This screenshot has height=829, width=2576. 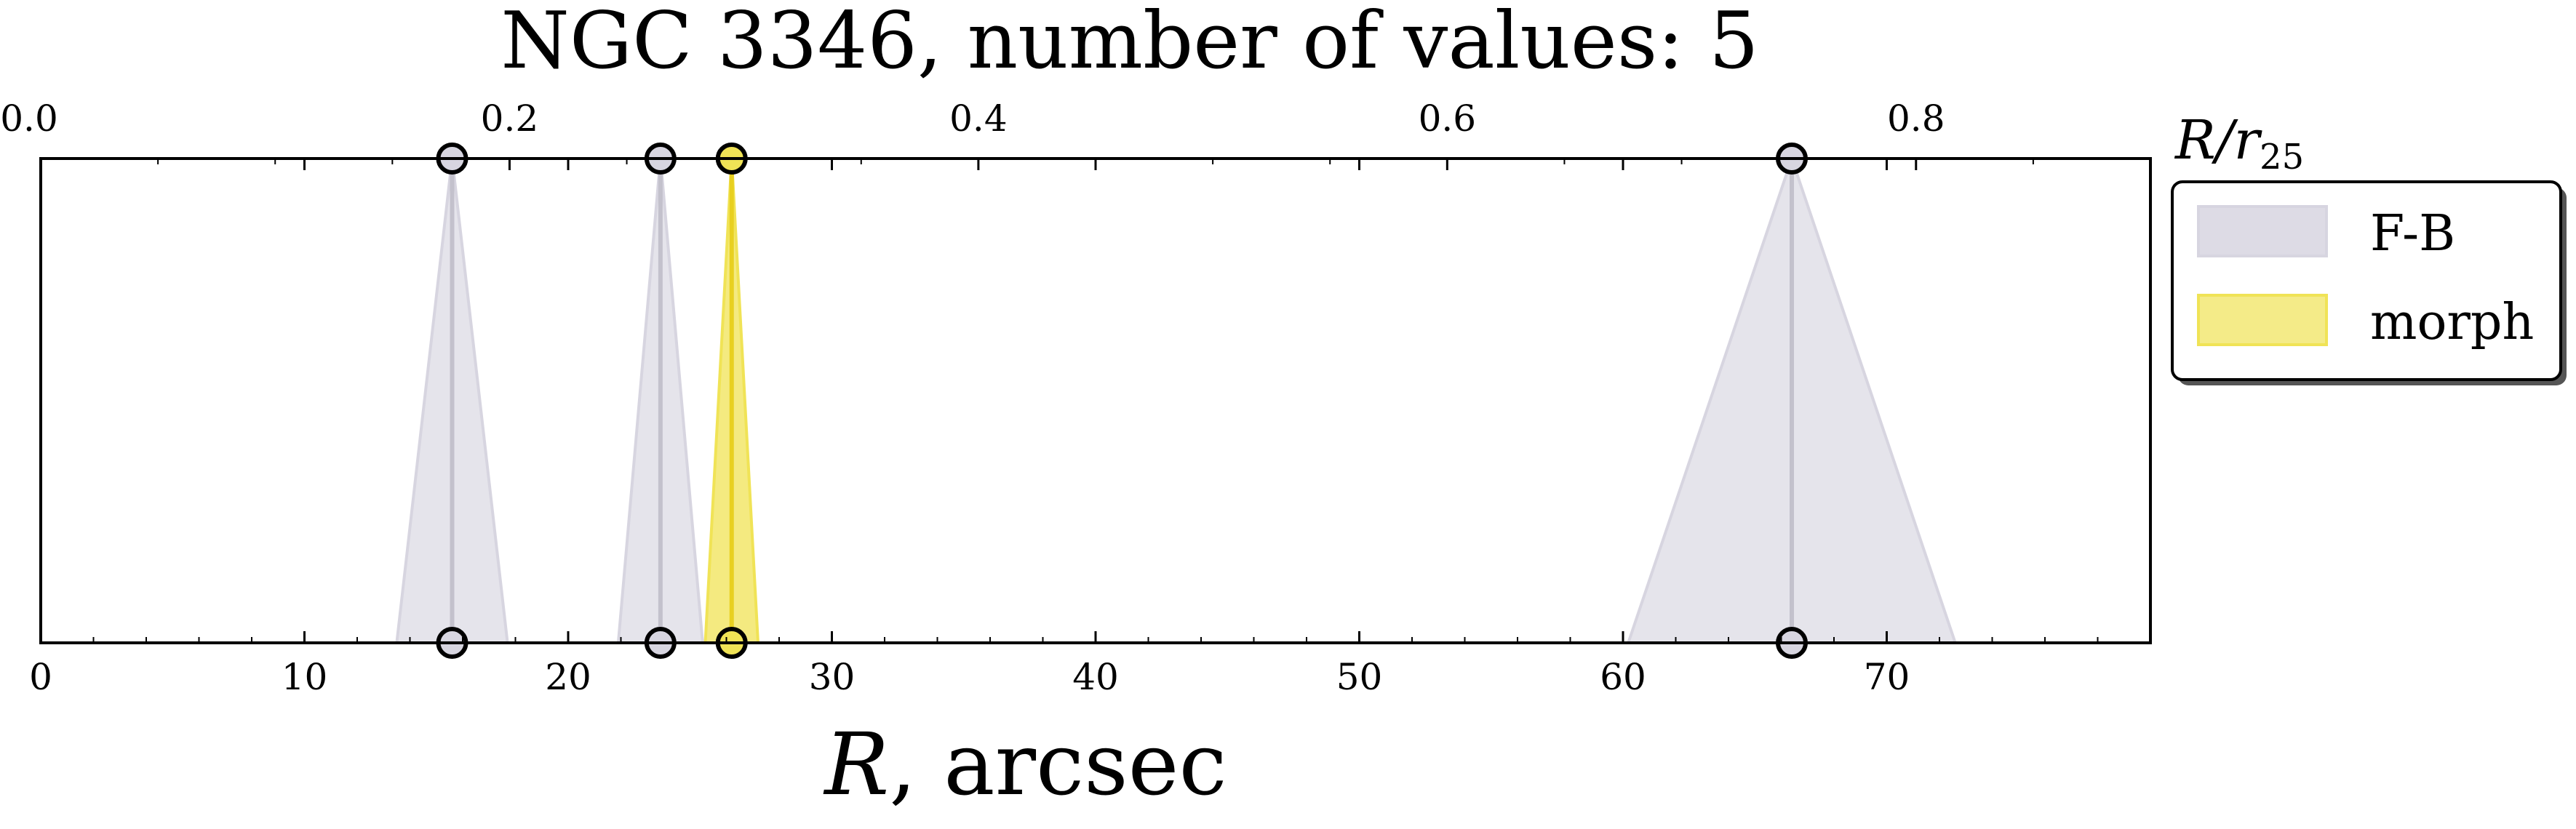 What do you see at coordinates (568, 677) in the screenshot?
I see `x-tick-label: 20` at bounding box center [568, 677].